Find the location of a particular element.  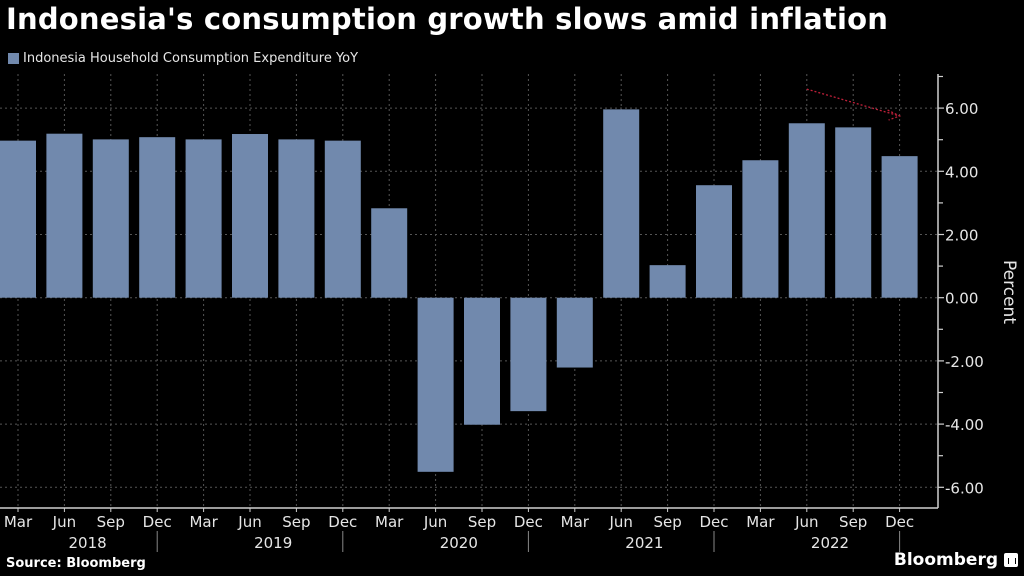

annotations is located at coordinates (854, 104).